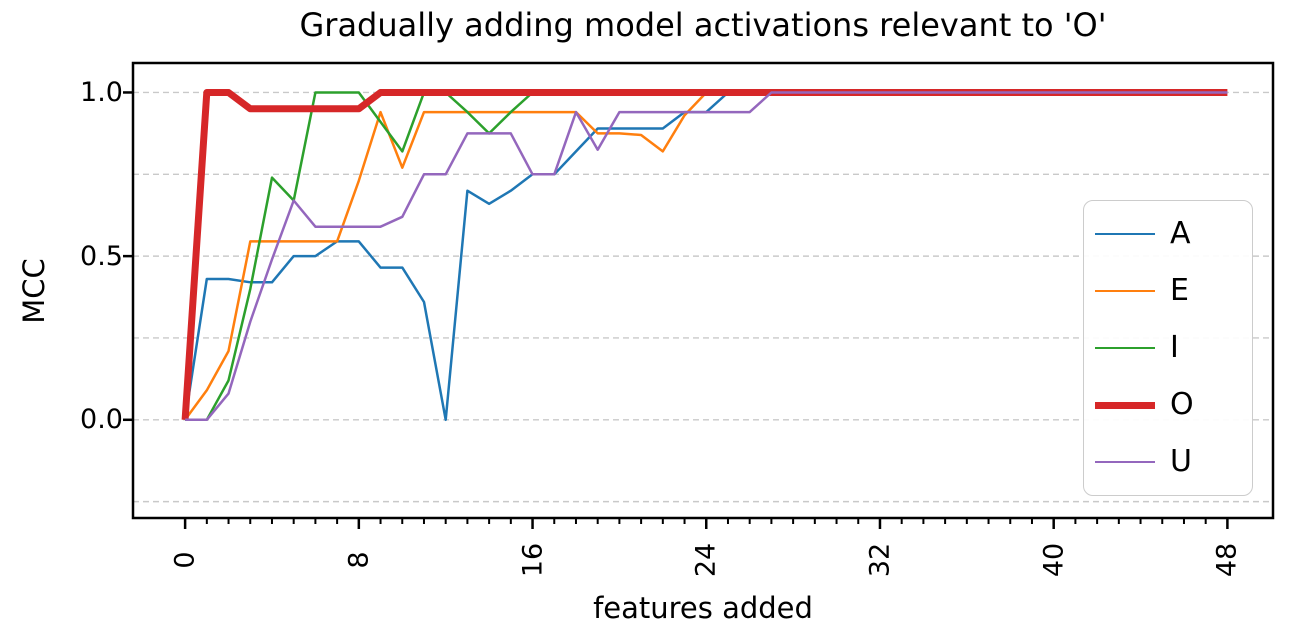 This screenshot has width=1307, height=643. I want to click on y-tick-label-0.0: 0.0, so click(101, 420).